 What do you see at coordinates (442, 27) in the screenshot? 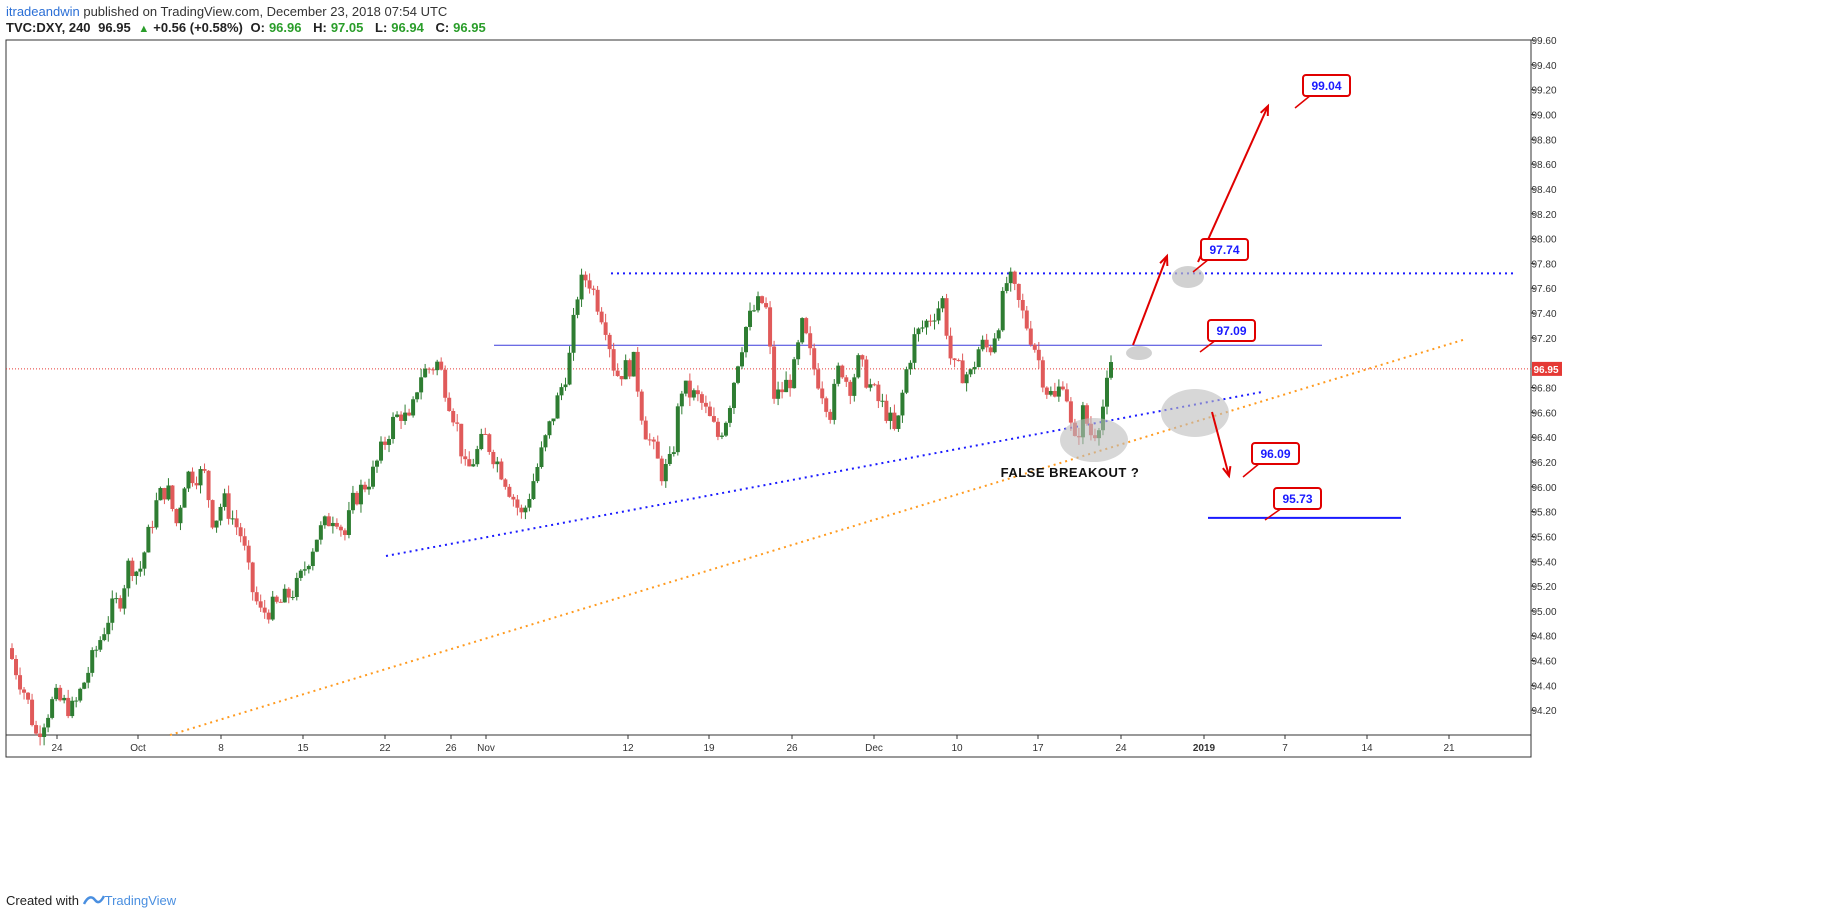
I see `close-label: C:` at bounding box center [442, 27].